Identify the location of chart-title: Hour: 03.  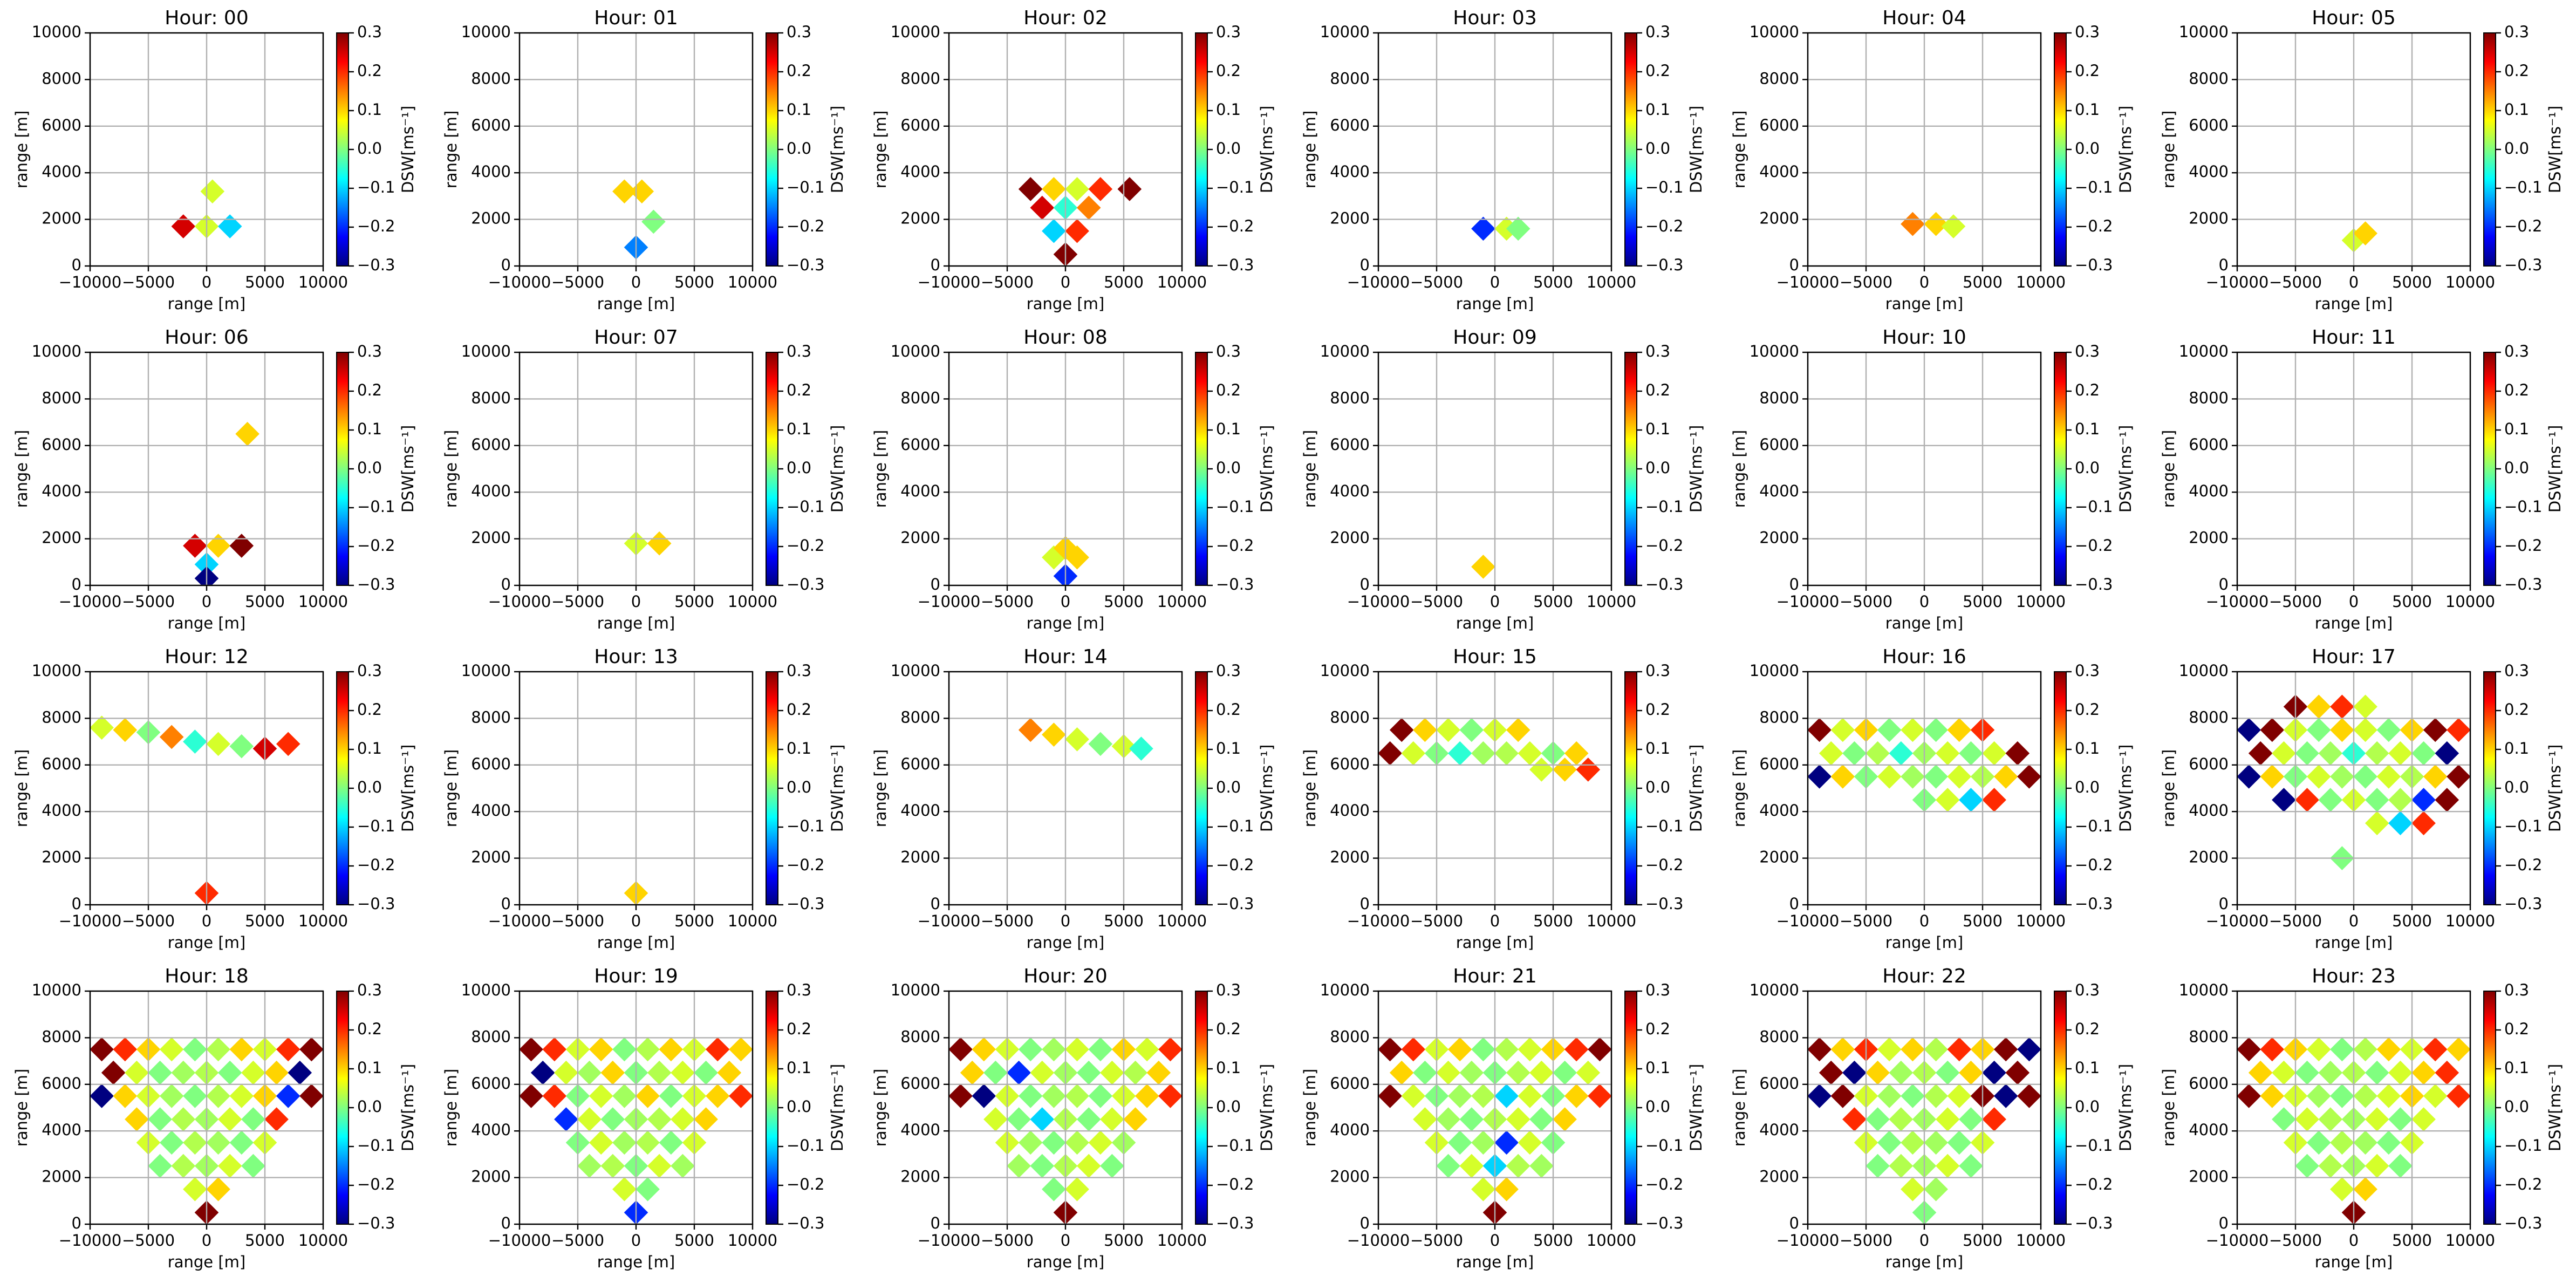
(1494, 18).